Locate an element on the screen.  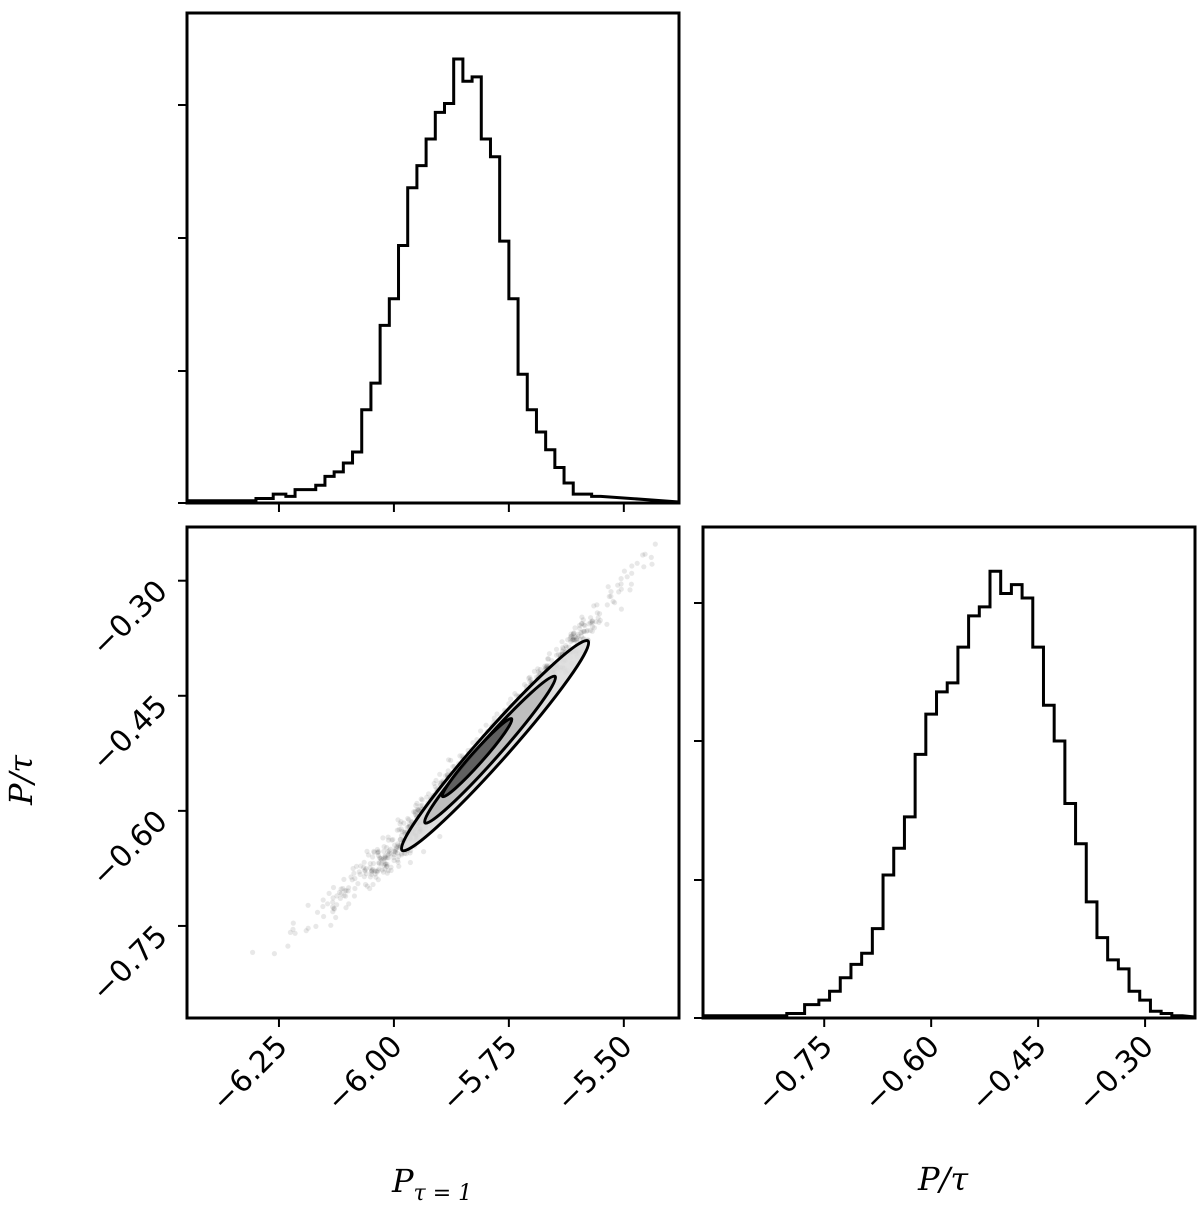
y-axis-label-left: P/τ is located at coordinates (21, 780).